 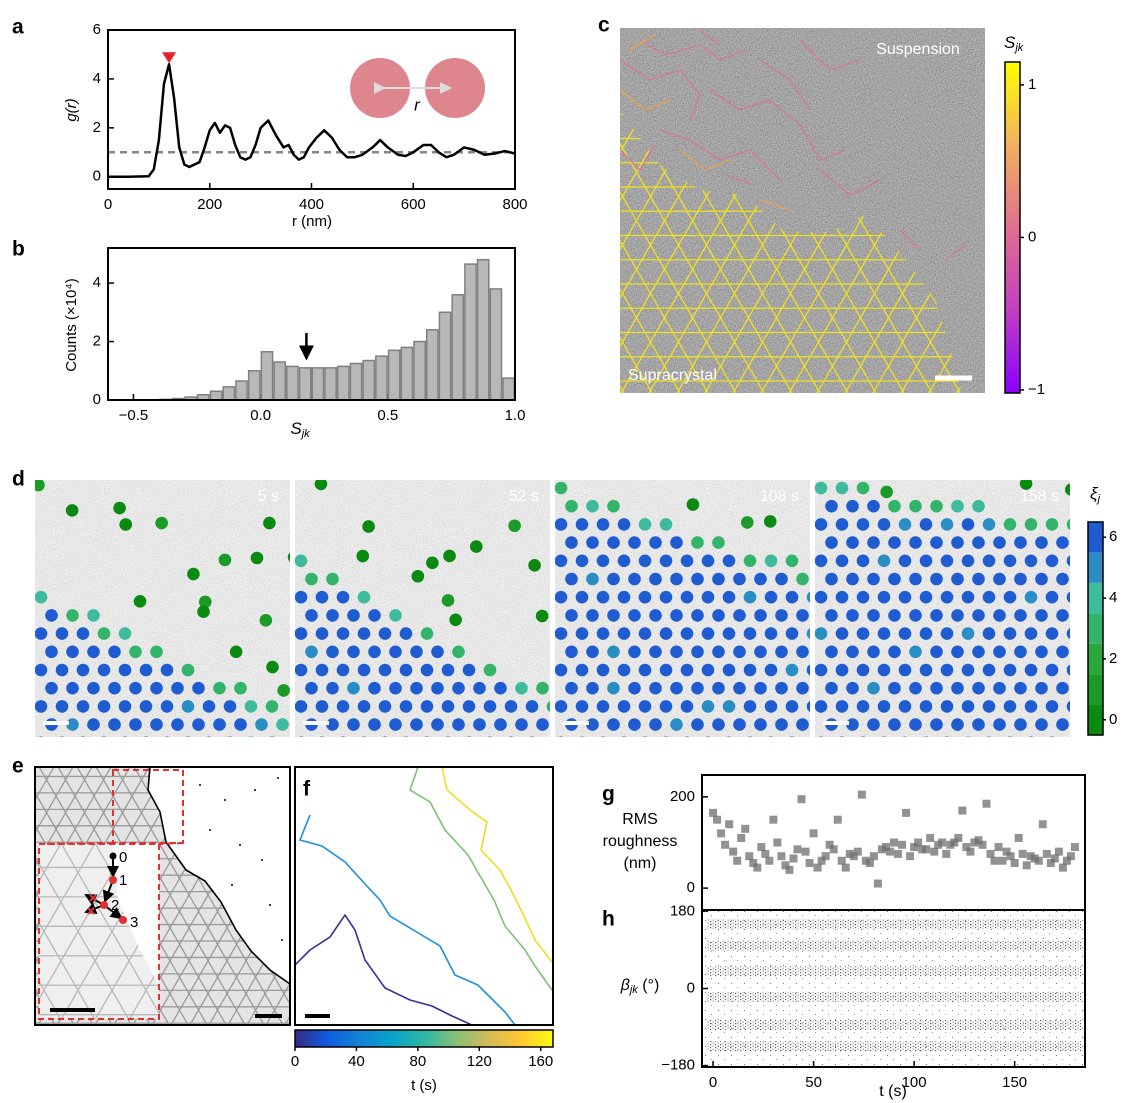 What do you see at coordinates (1032, 236) in the screenshot?
I see `colorbar-tick-label: 0` at bounding box center [1032, 236].